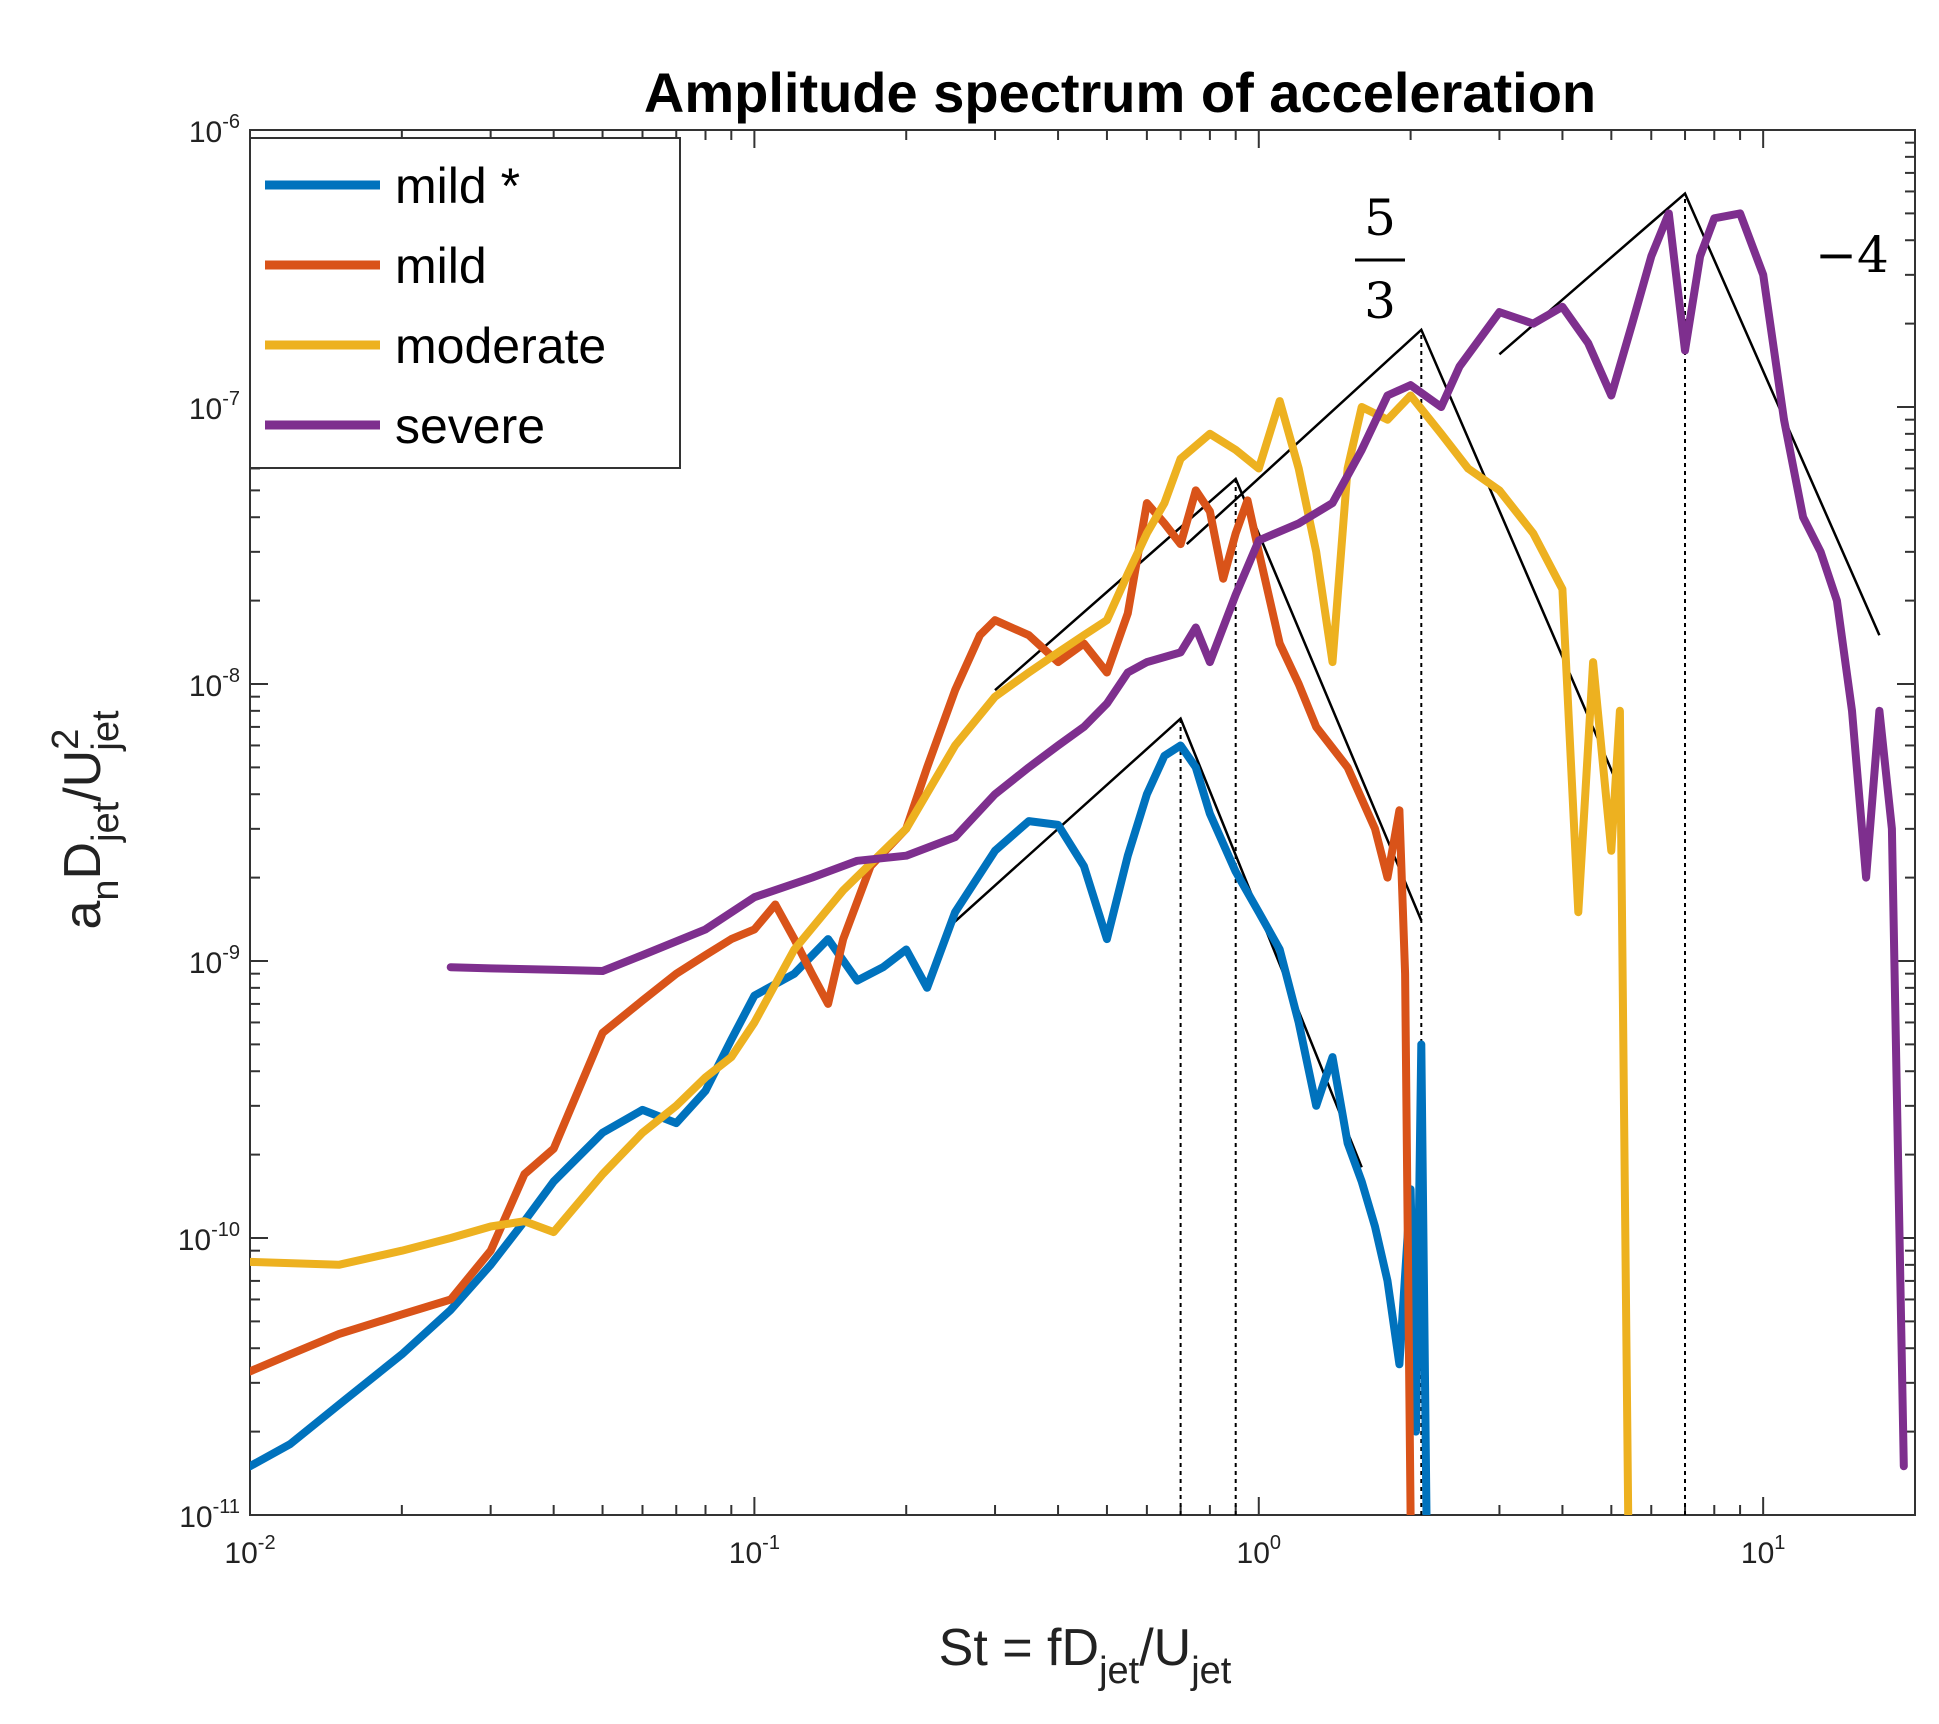 Image resolution: width=1939 pixels, height=1724 pixels. I want to click on slope-annotation-up: 5 3, so click(1380, 259).